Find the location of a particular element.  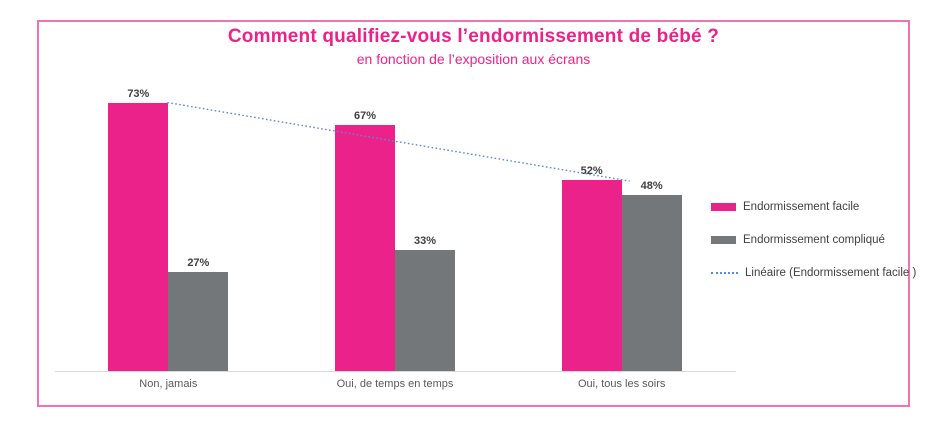

bar-value-label: 33% is located at coordinates (425, 241).